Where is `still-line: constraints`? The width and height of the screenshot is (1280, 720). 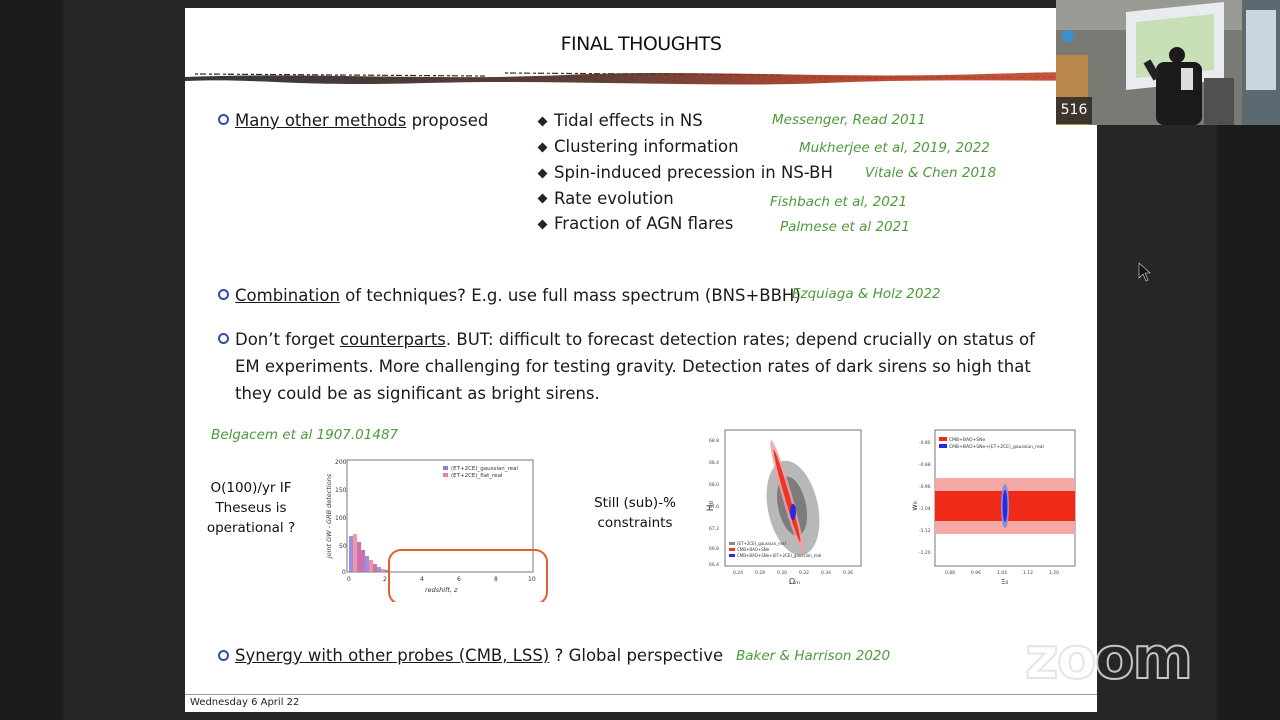 still-line: constraints is located at coordinates (635, 523).